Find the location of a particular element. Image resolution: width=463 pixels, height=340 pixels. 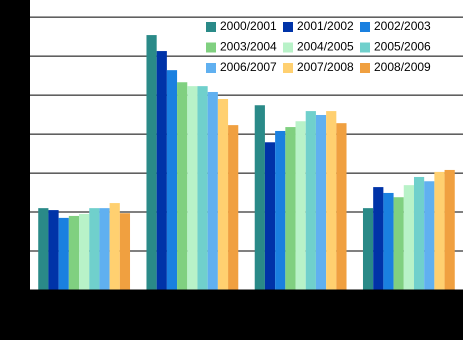

y-tick-label: 5 is located at coordinates (20, 94).